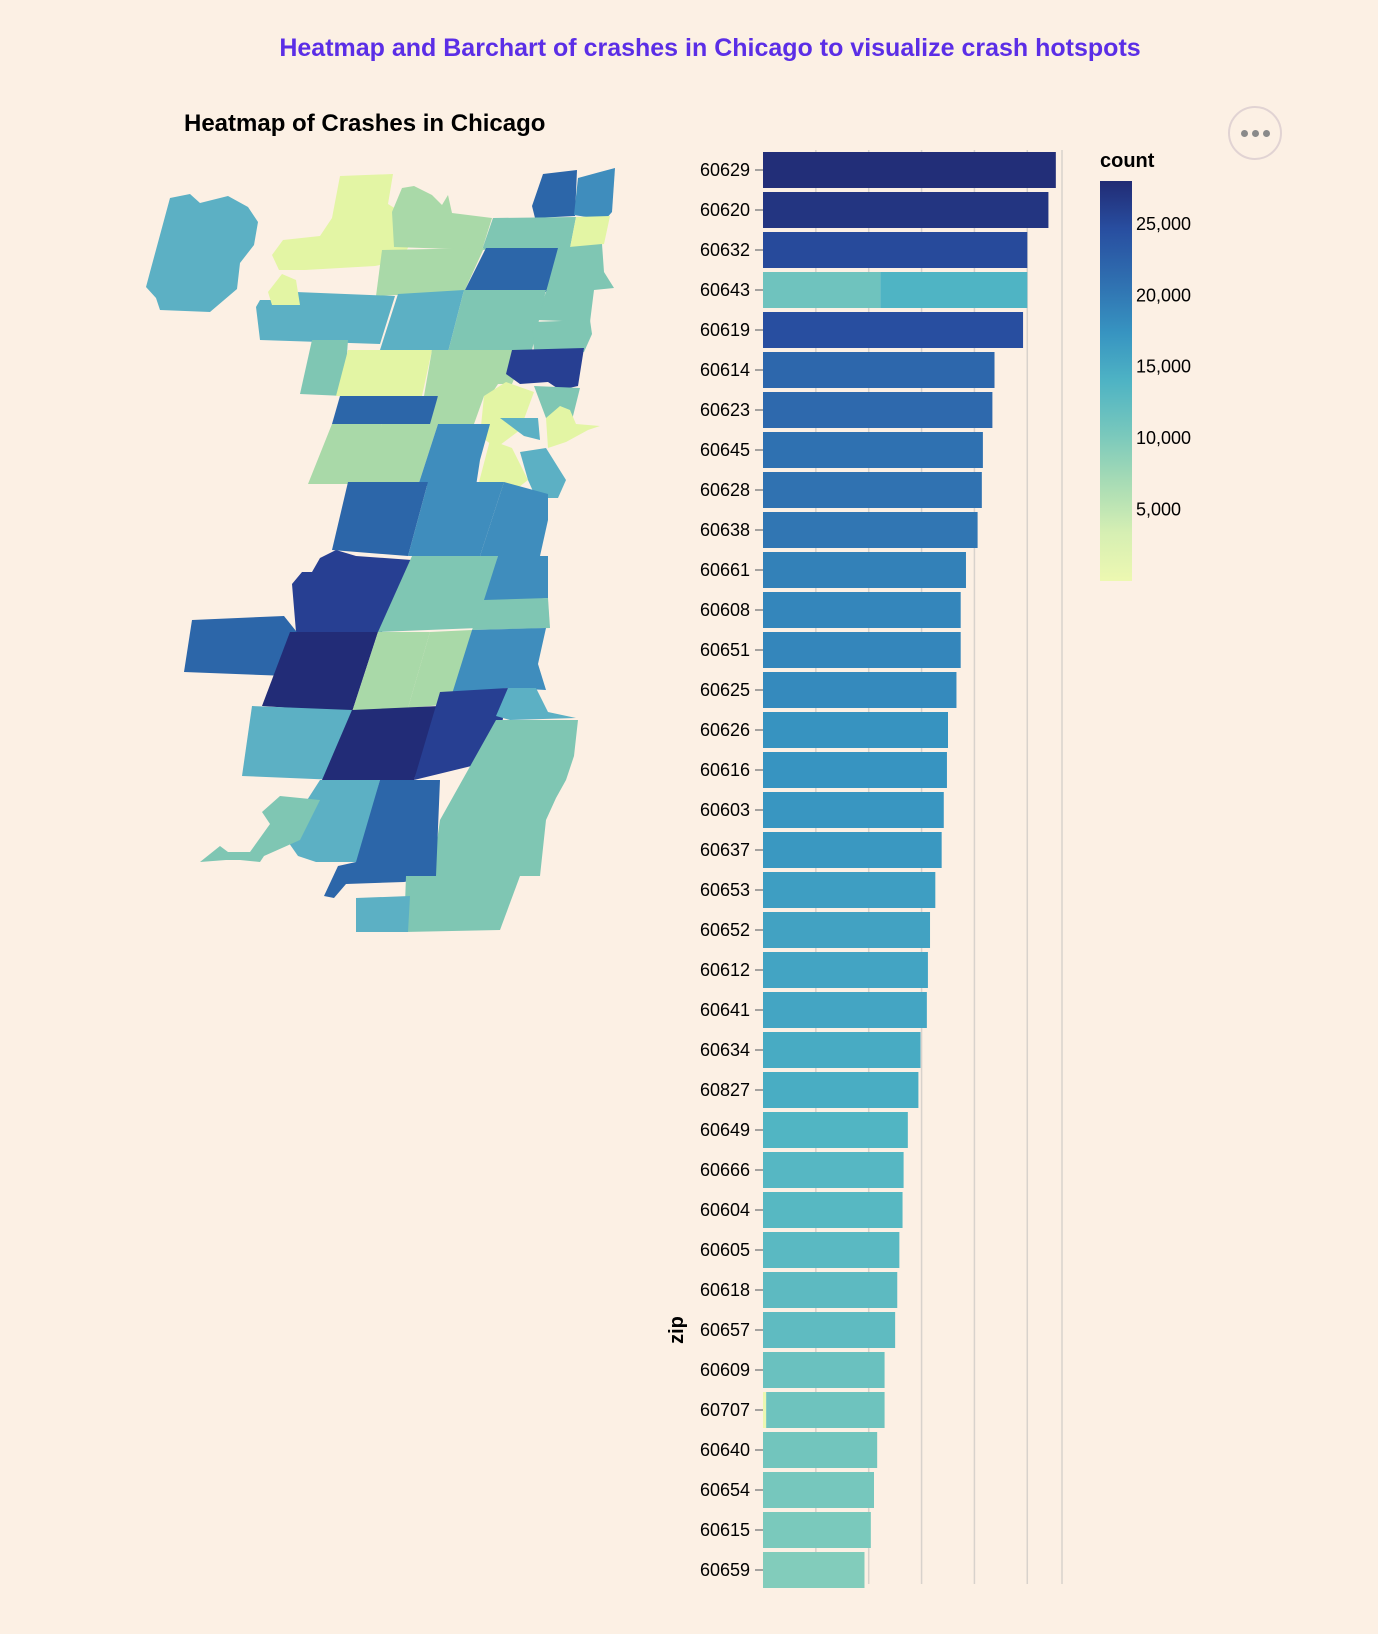 The image size is (1378, 1634). I want to click on legend-tick-label: 25,000, so click(1163, 224).